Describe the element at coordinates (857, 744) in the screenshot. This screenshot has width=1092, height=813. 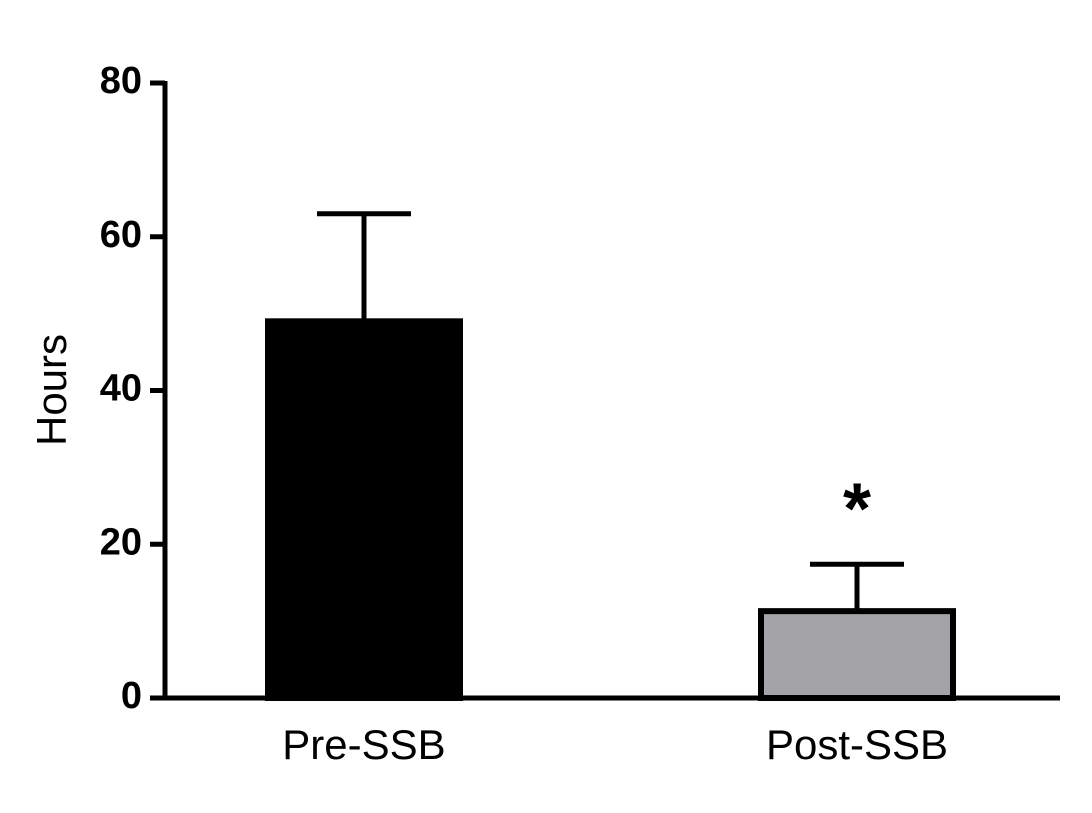
I see `x-tick-label: Post-SSB` at that location.